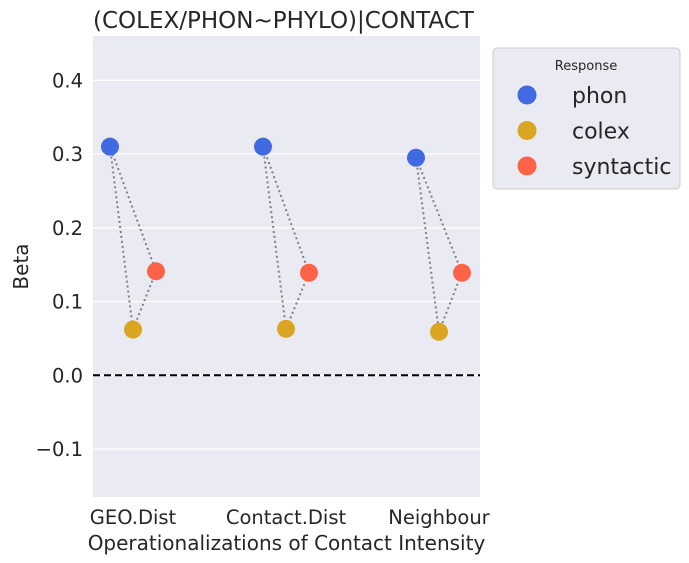 The height and width of the screenshot is (563, 689). Describe the element at coordinates (586, 66) in the screenshot. I see `legend-title: Response` at that location.